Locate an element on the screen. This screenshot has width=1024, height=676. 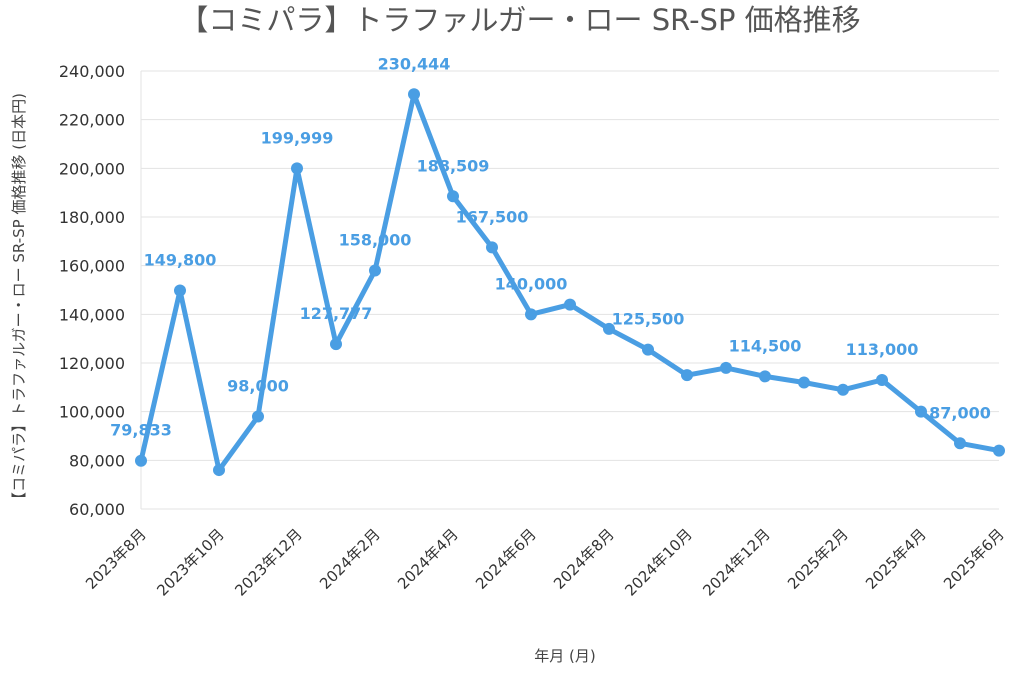
x-tick-label: 2025年2月 is located at coordinates (818, 559).